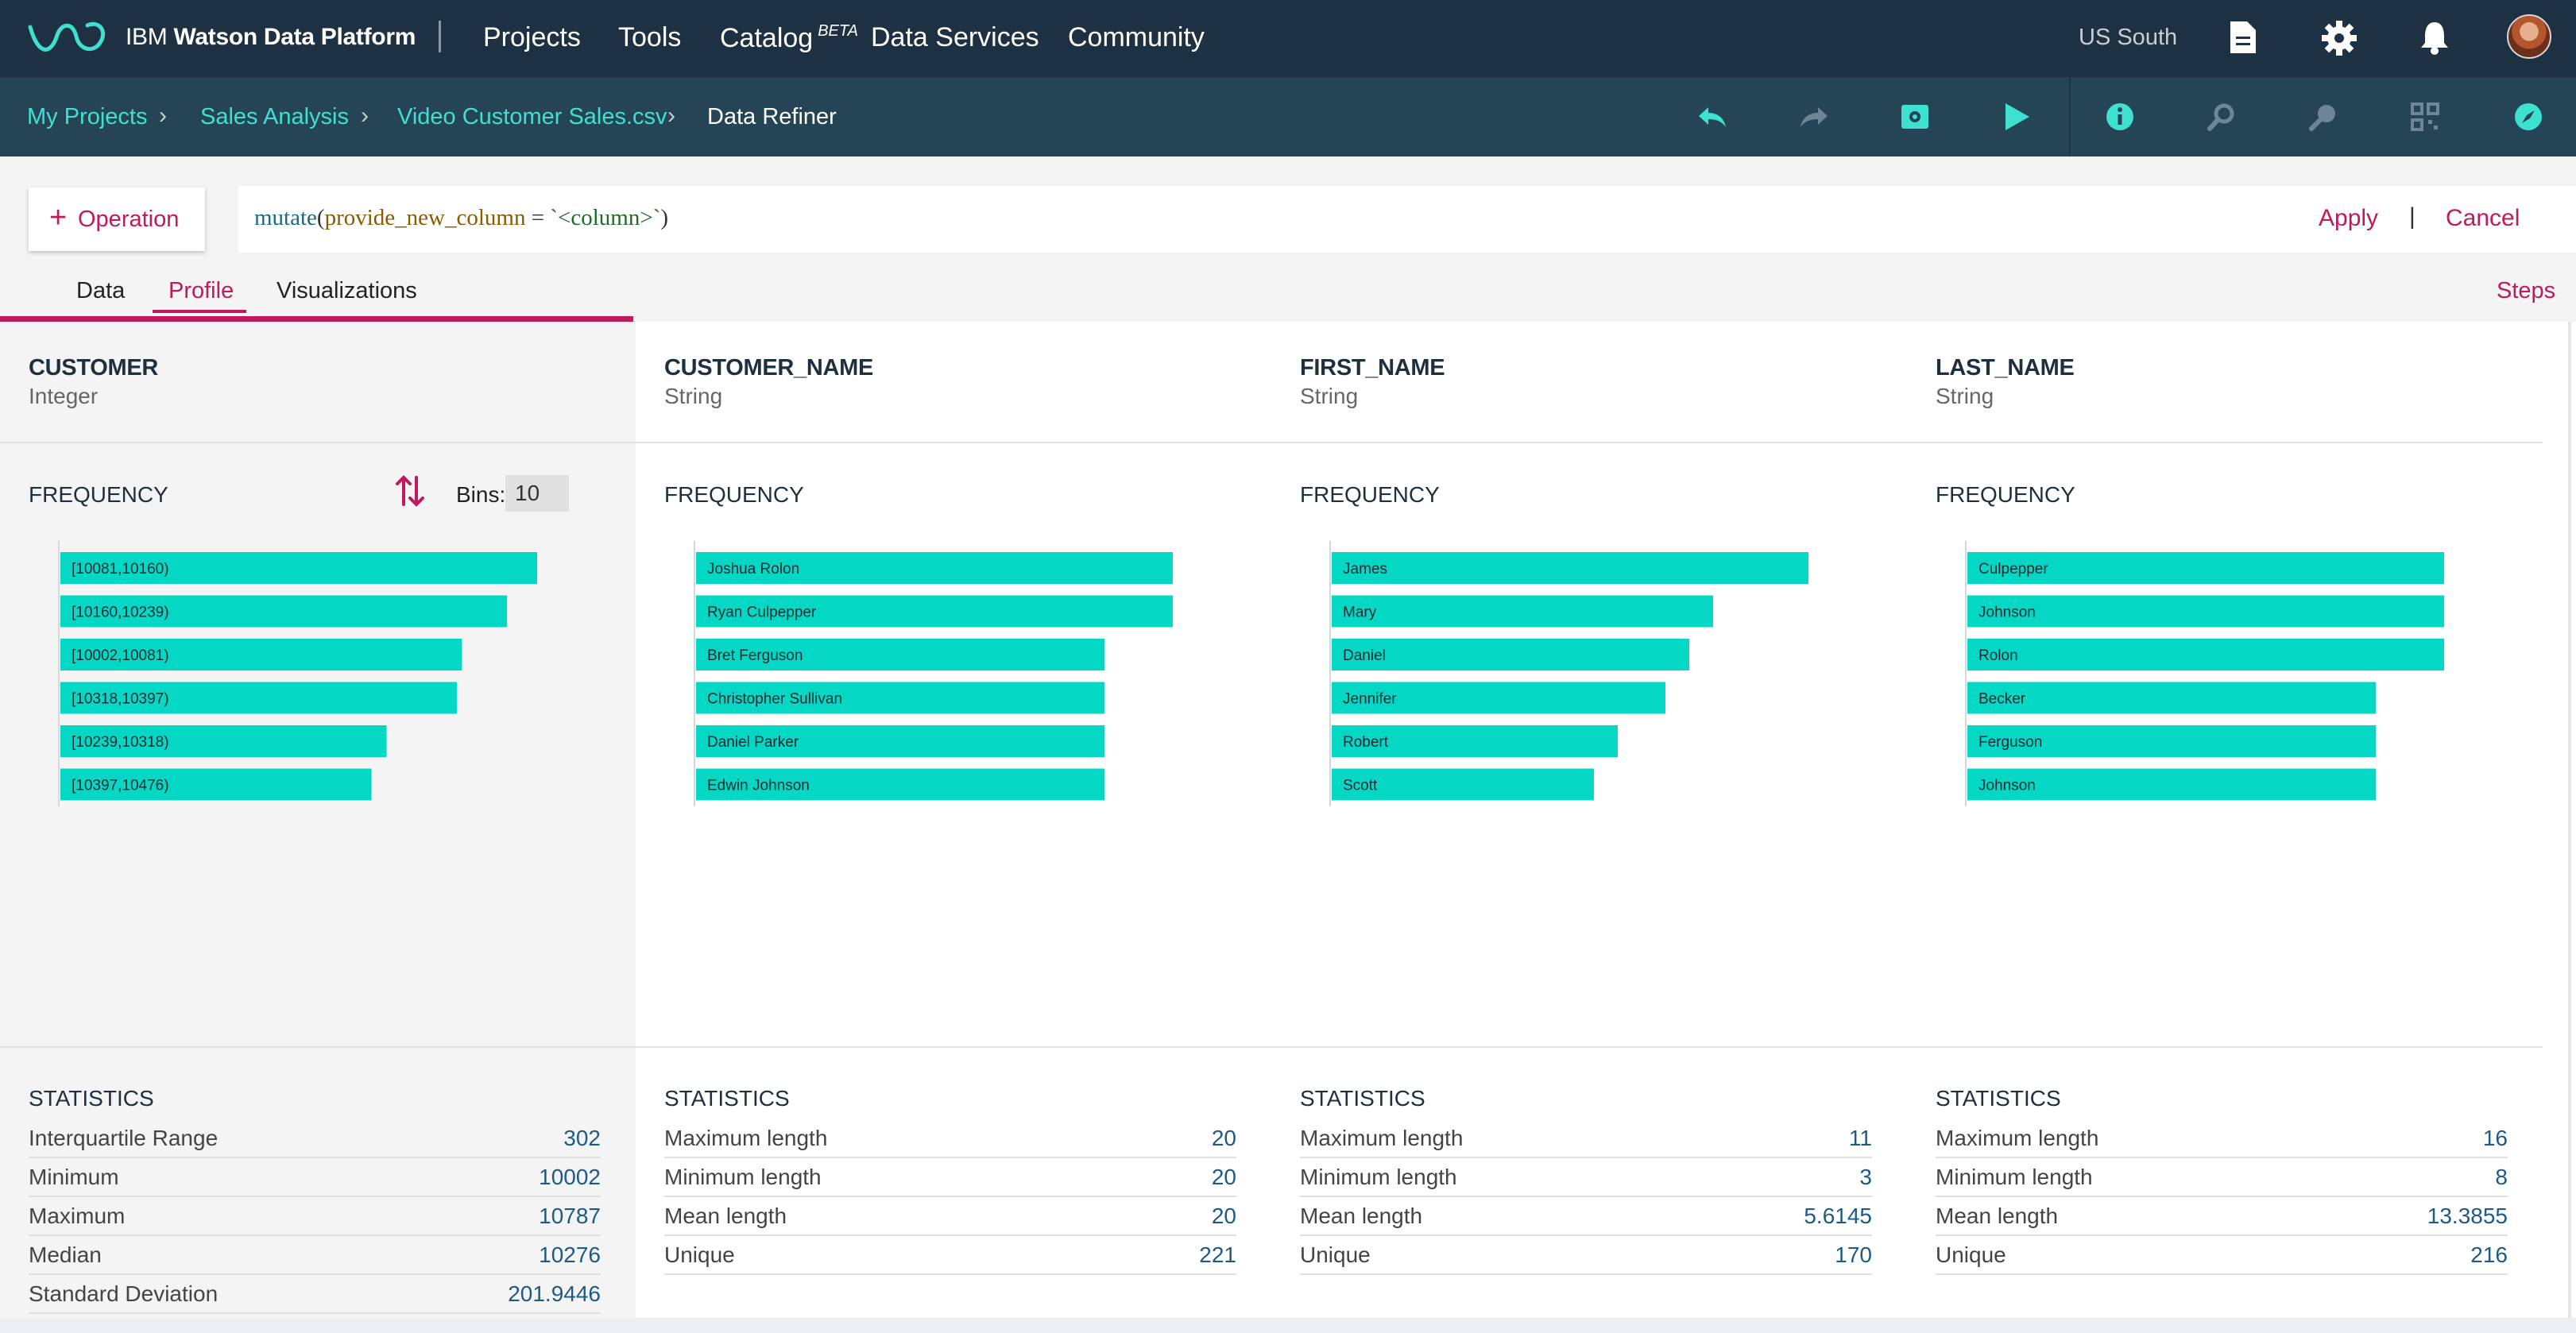  Describe the element at coordinates (271, 37) in the screenshot. I see `brand-name: IBM Watson Data Platform` at that location.